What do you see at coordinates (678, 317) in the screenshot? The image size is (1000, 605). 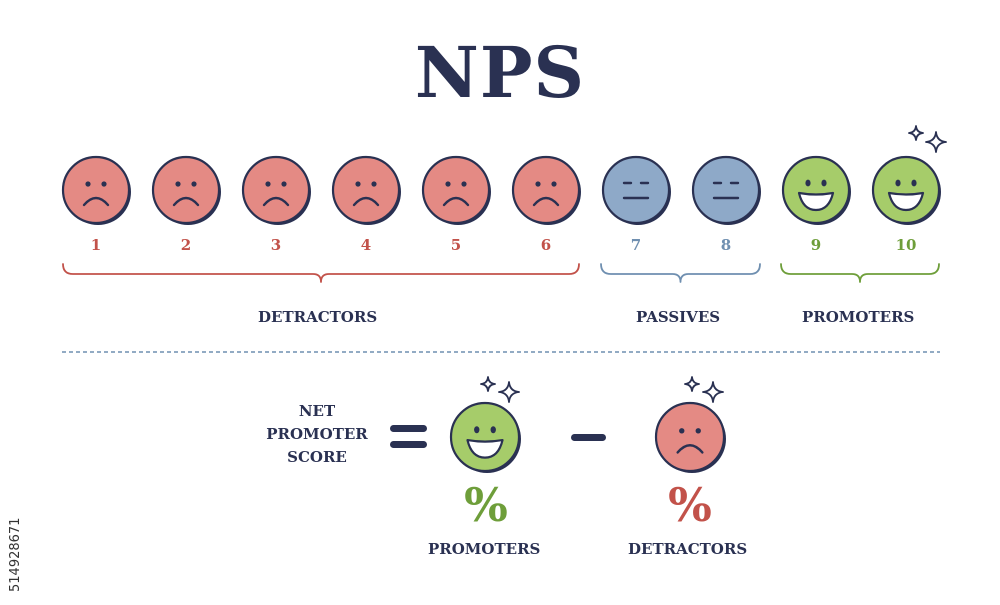 I see `passives-category-label: PASSIVES` at bounding box center [678, 317].